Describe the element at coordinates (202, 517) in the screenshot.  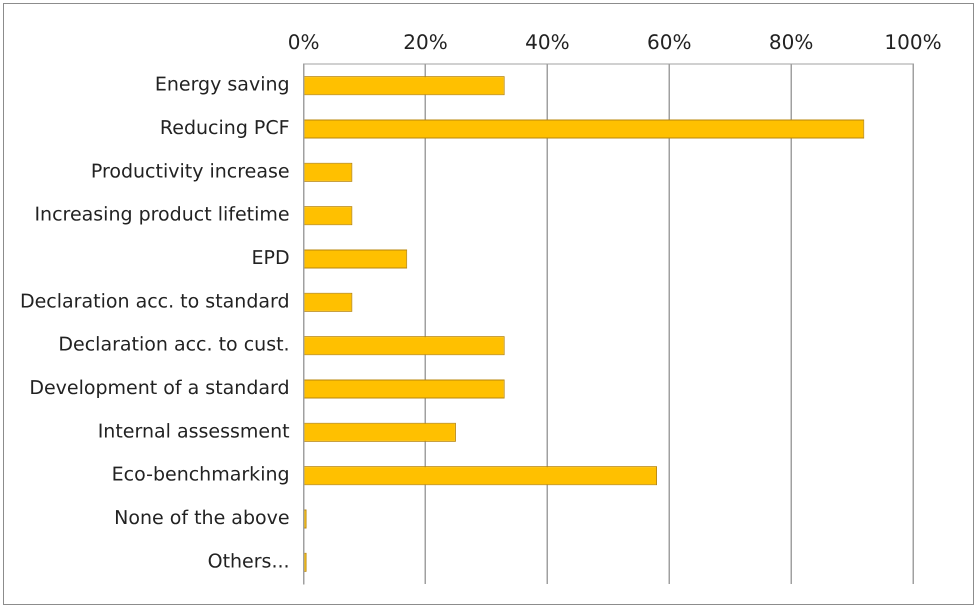
I see `y-tick-label: None of the above` at that location.